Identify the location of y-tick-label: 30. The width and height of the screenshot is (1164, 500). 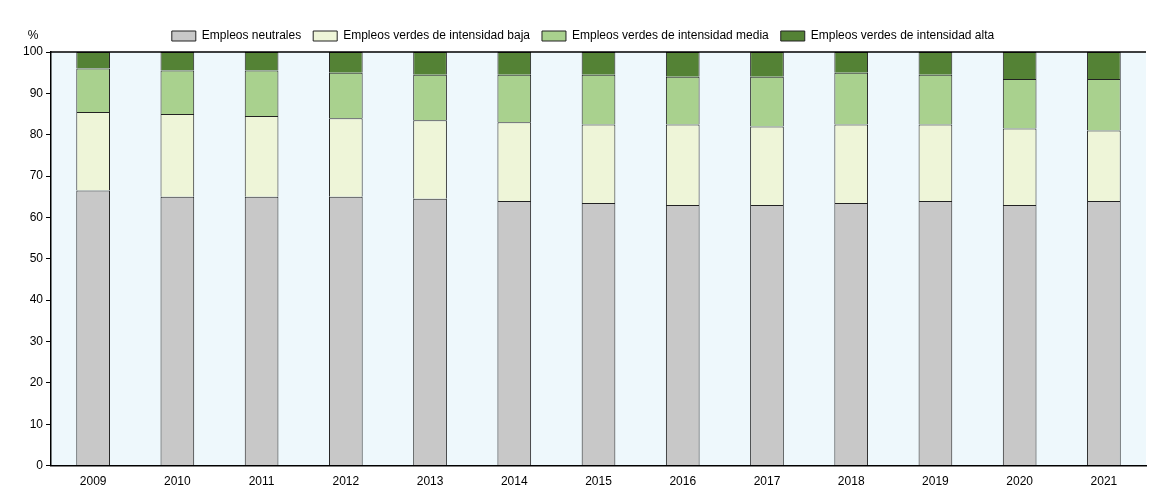
(36, 340).